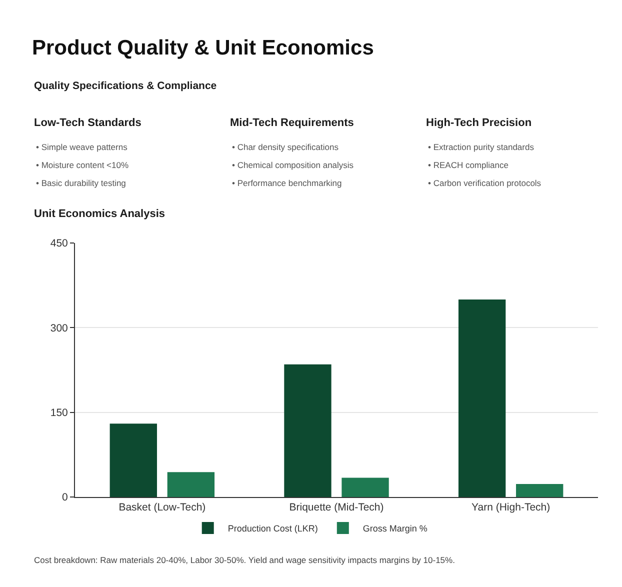 The width and height of the screenshot is (622, 587). Describe the element at coordinates (65, 498) in the screenshot. I see `y-tick-label: 0` at that location.